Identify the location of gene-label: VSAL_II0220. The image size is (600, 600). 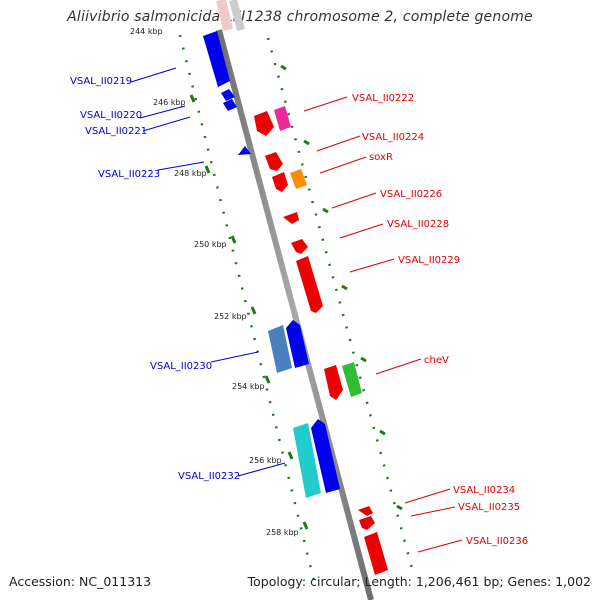
(111, 115).